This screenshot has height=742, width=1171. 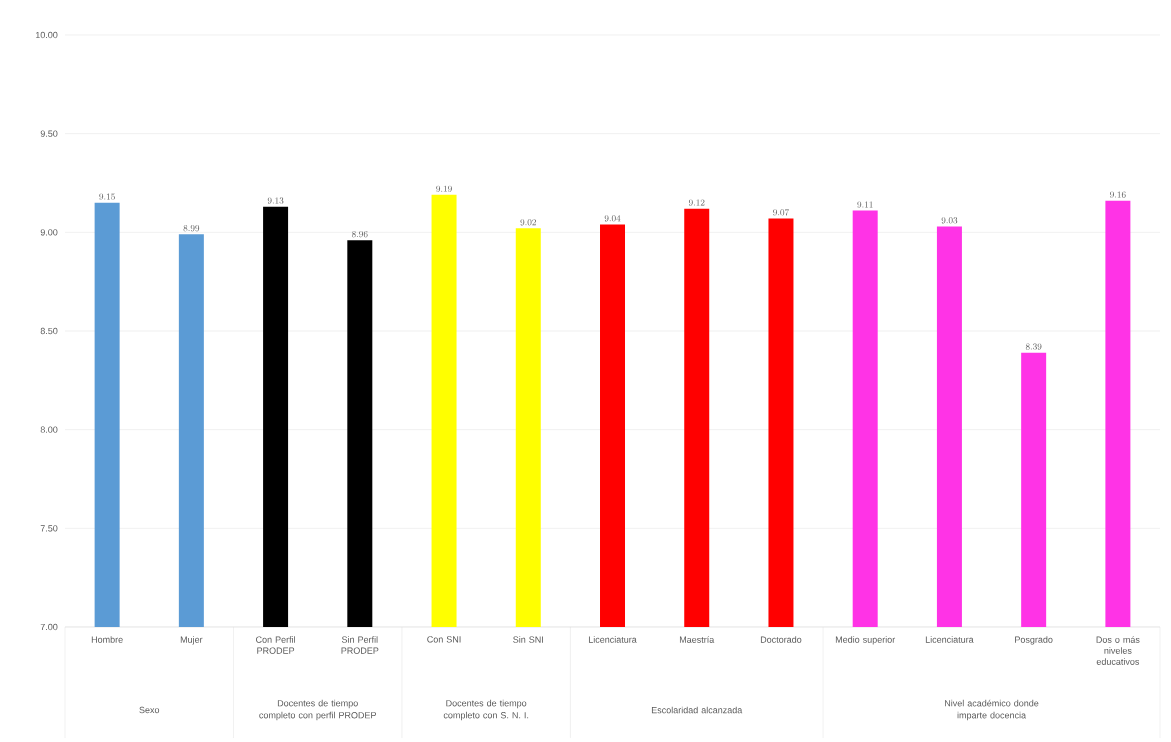 I want to click on data-label: 9.02, so click(x=528, y=222).